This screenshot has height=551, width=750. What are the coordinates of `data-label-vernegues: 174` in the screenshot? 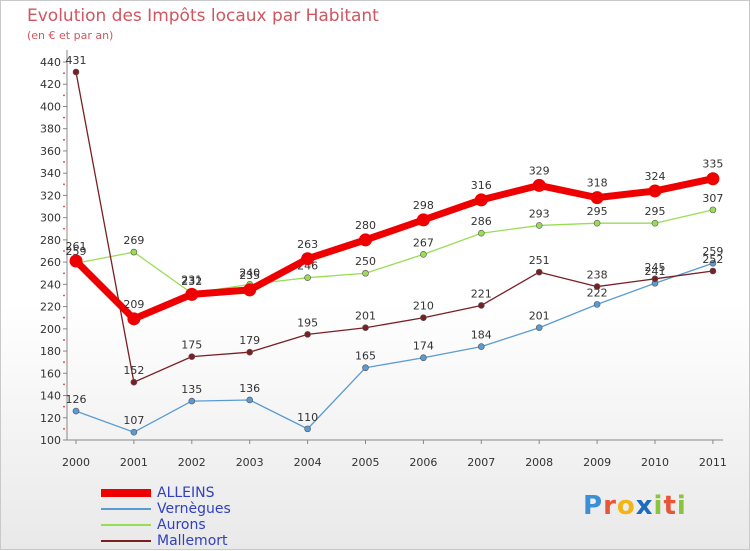 It's located at (423, 346).